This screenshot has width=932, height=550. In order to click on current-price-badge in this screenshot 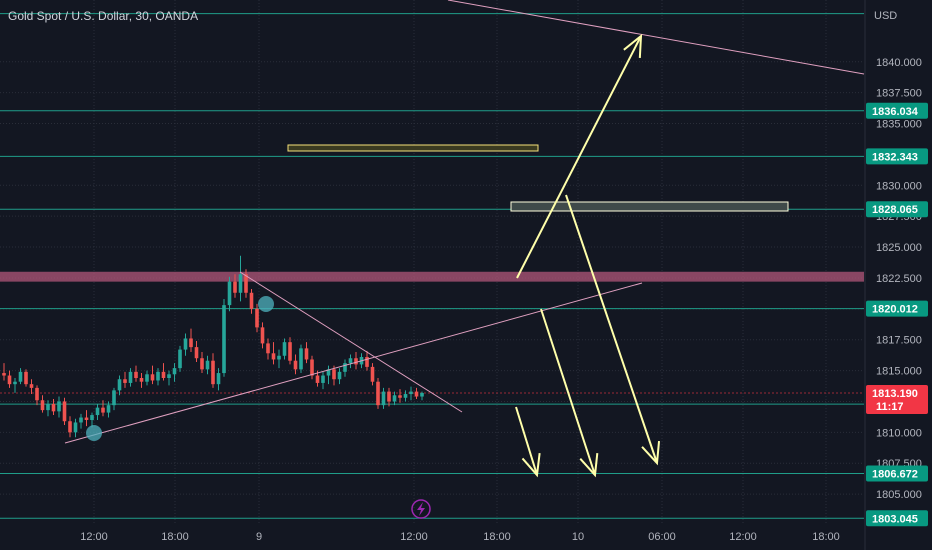, I will do `click(897, 399)`.